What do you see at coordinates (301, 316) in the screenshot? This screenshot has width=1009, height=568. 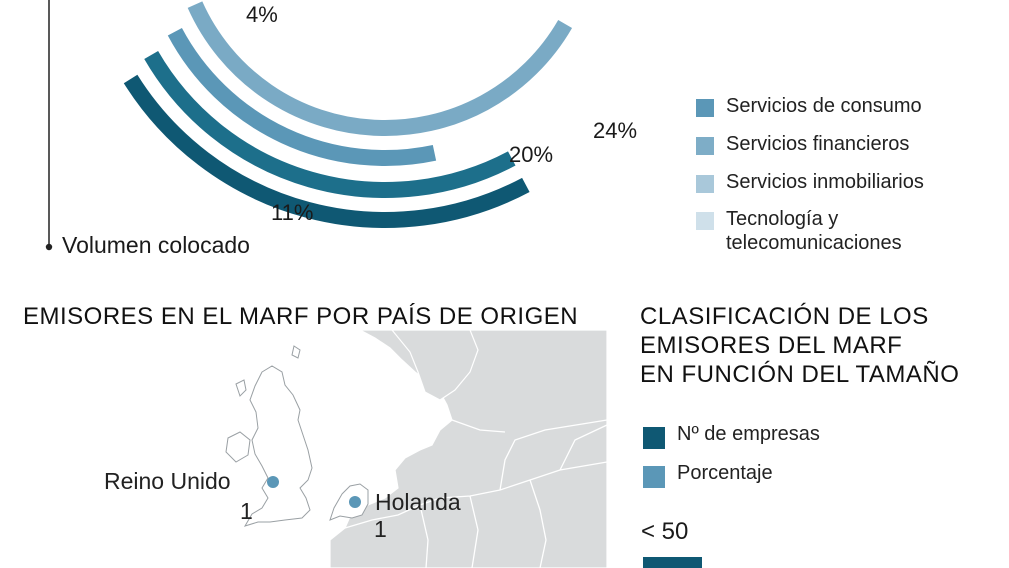 I see `map-section-title: EMISORES EN EL MARF POR PAÍS DE ORIGEN` at bounding box center [301, 316].